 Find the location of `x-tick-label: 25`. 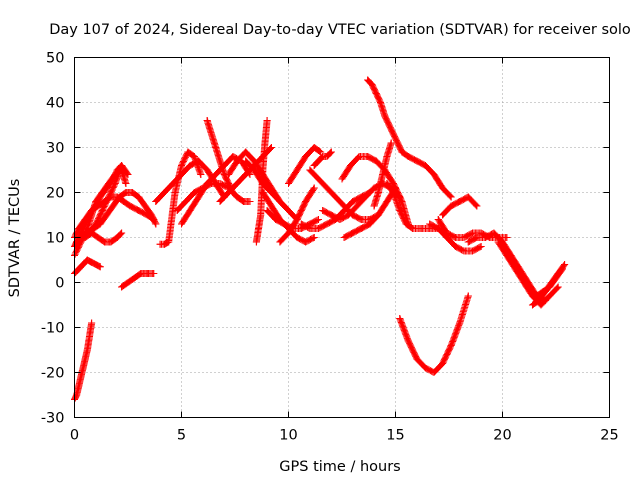

x-tick-label: 25 is located at coordinates (609, 436).